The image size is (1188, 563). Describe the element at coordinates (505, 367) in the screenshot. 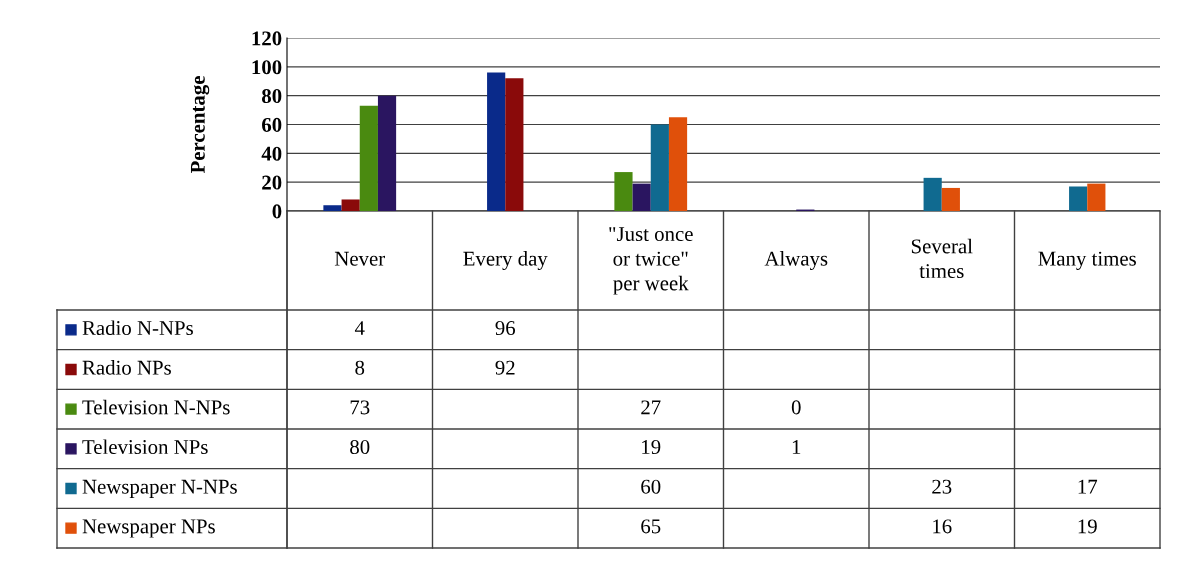

I see `data-label: 92` at that location.